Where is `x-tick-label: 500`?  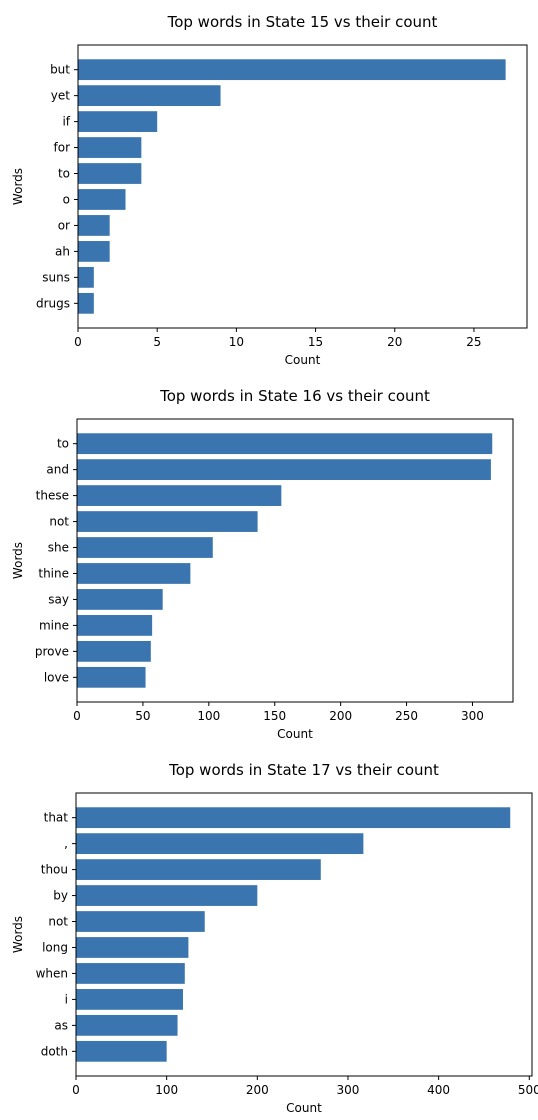 x-tick-label: 500 is located at coordinates (528, 1090).